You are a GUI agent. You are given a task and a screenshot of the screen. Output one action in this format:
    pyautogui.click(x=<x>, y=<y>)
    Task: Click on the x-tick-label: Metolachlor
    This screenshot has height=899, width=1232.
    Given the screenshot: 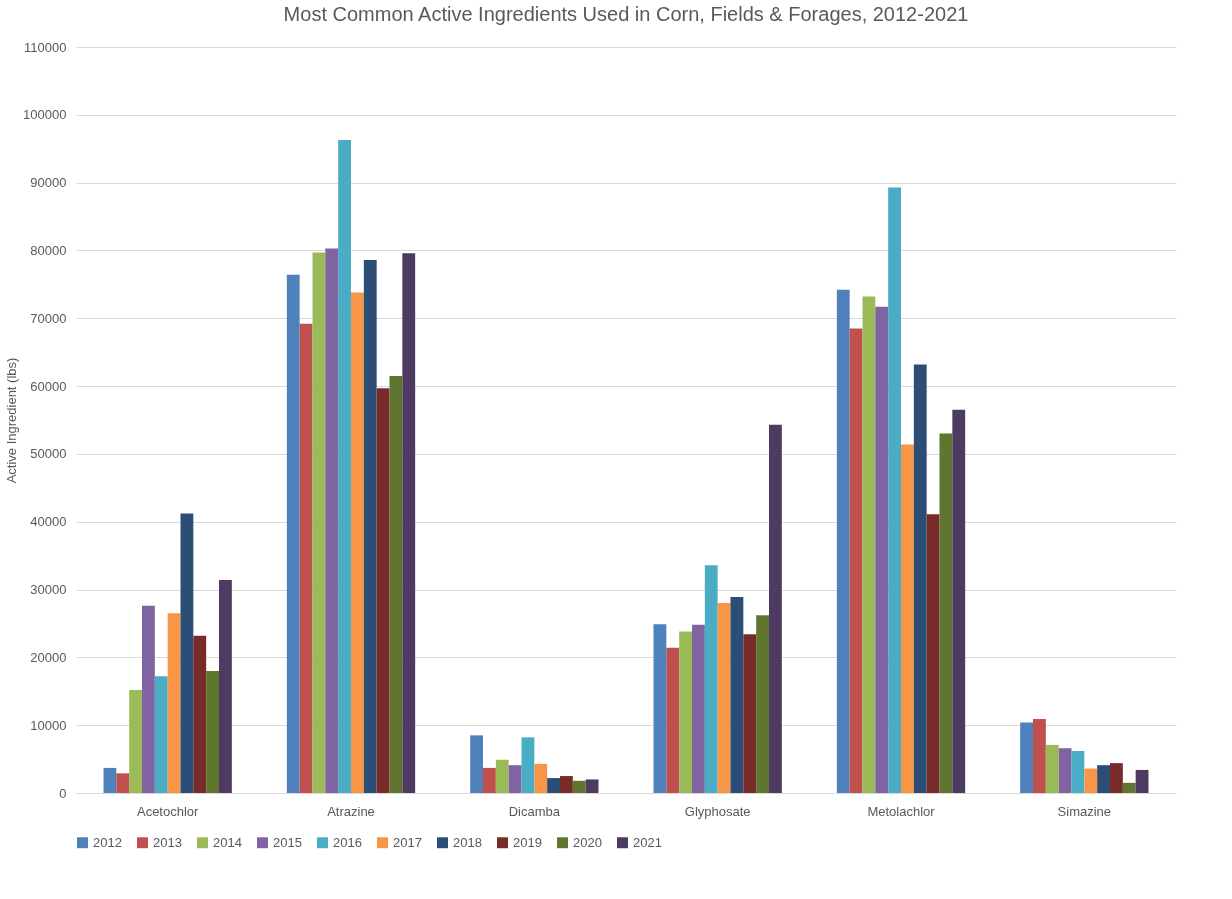 What is the action you would take?
    pyautogui.click(x=901, y=811)
    